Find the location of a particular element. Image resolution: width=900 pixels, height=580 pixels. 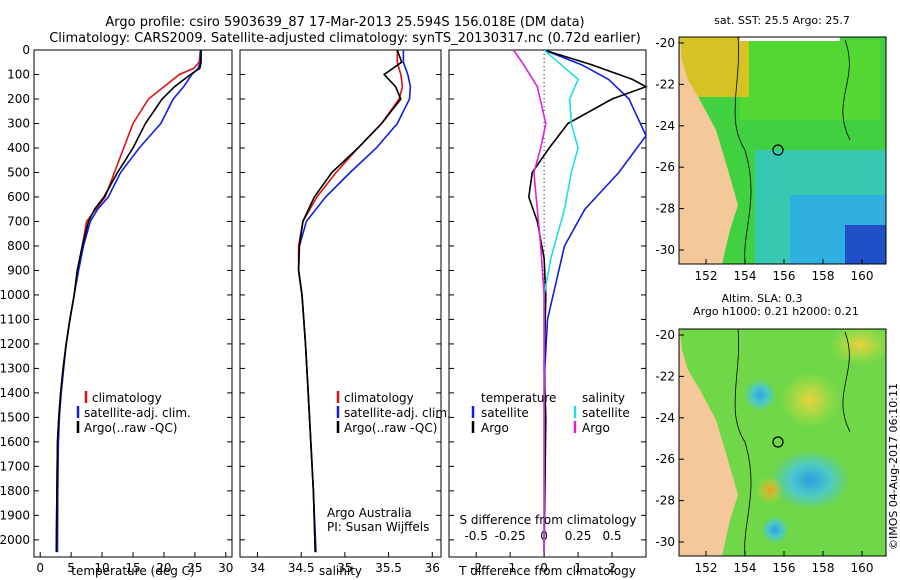

map-x-tick-label: 158 is located at coordinates (823, 276).